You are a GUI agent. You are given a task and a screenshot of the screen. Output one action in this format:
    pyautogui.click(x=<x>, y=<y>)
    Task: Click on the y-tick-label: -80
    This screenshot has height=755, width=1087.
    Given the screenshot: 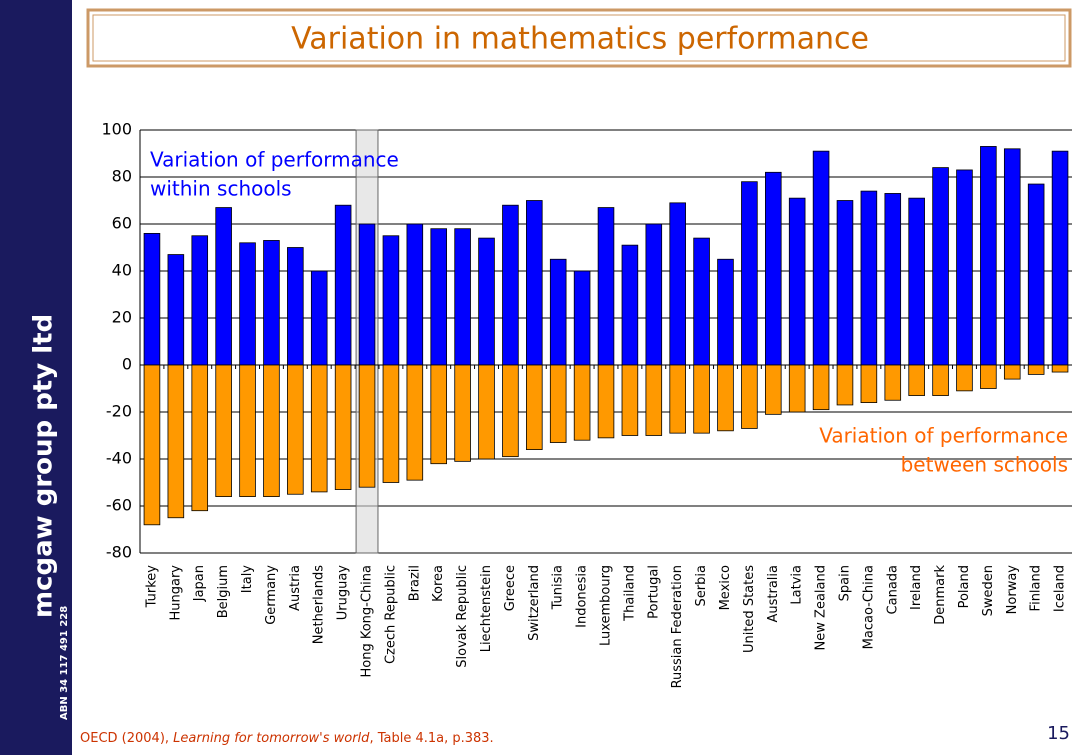 What is the action you would take?
    pyautogui.click(x=119, y=552)
    